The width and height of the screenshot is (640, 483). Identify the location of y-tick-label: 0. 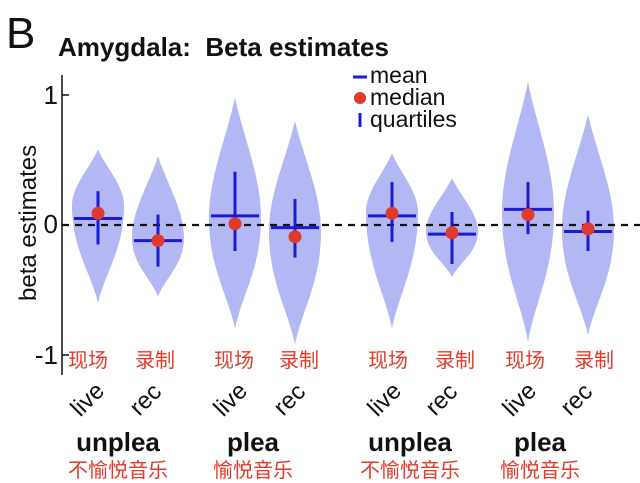
(50, 224).